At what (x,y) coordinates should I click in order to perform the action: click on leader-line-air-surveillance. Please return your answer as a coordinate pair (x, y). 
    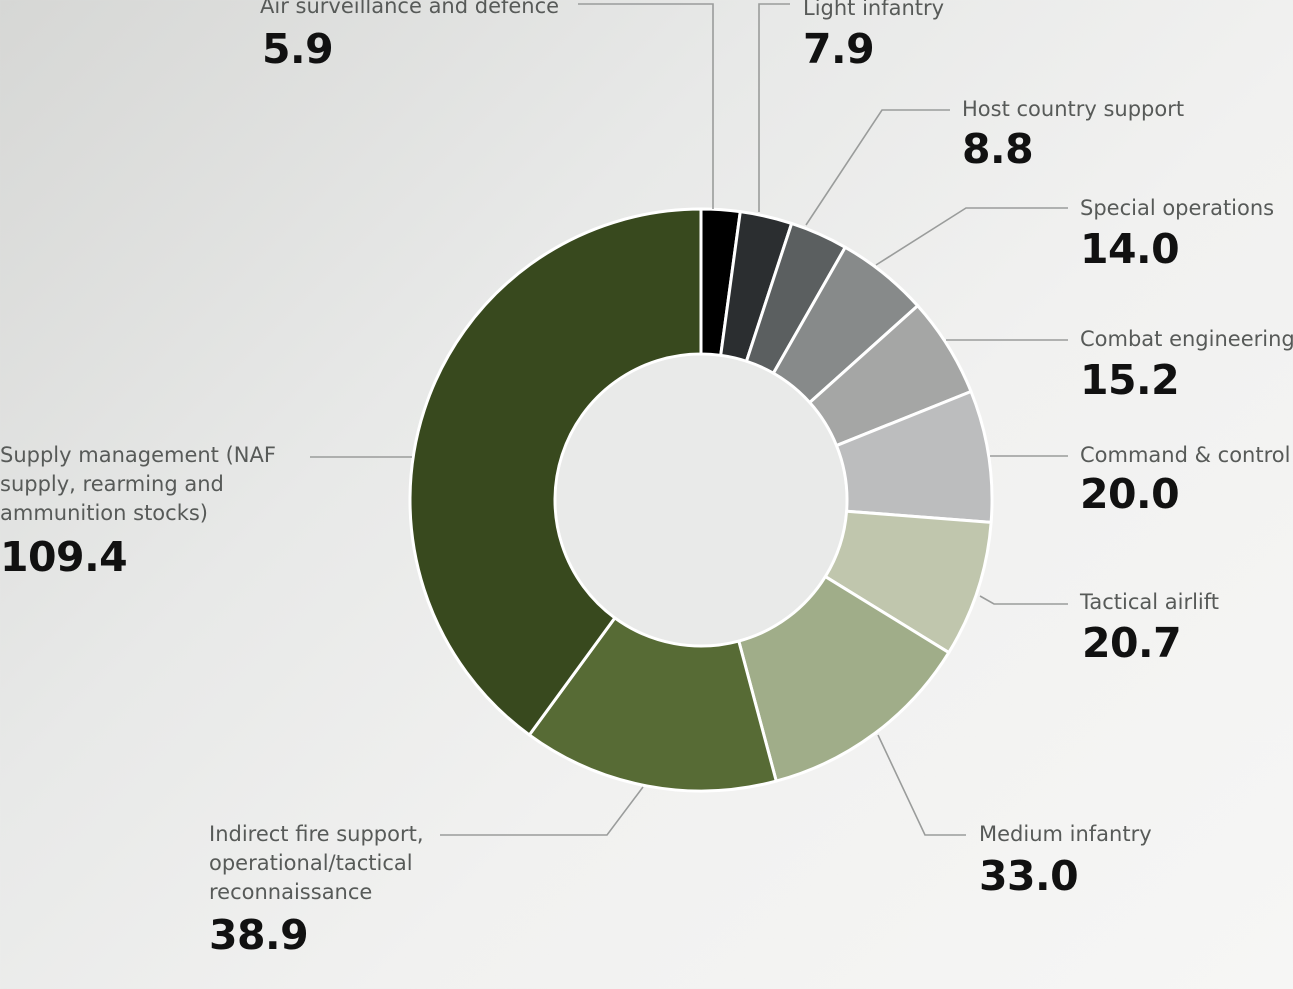
    Looking at the image, I should click on (646, 106).